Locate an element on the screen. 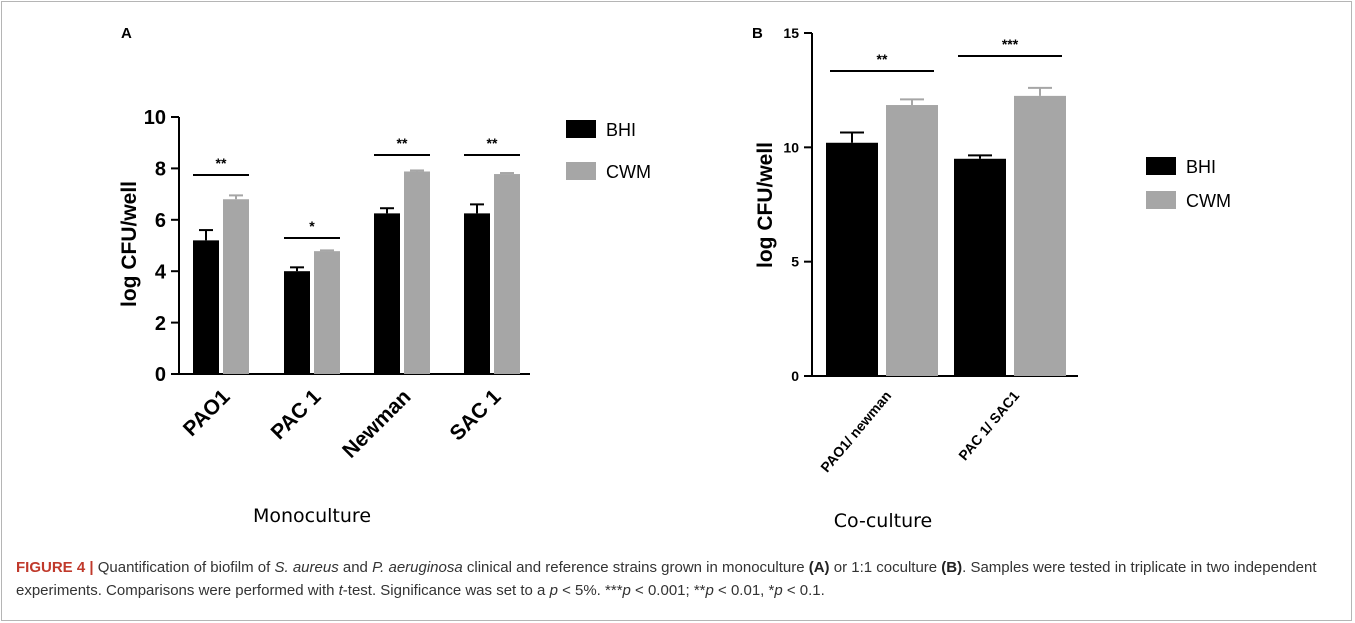 The height and width of the screenshot is (623, 1355). category-label: PAC 1/ SAC1 is located at coordinates (988, 425).